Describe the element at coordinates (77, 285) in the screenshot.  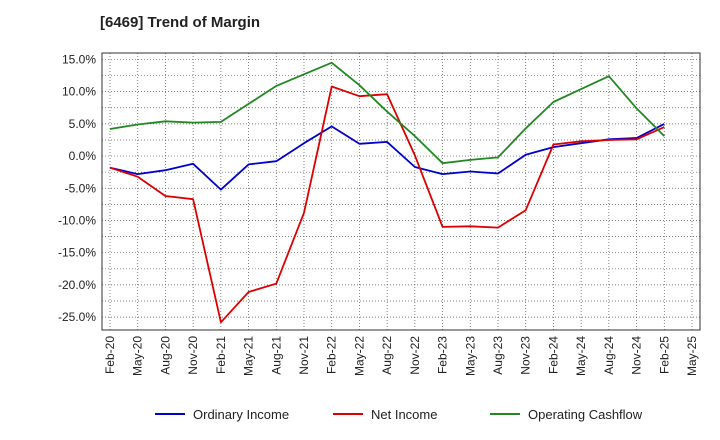
I see `y-tick-label: -20.0%` at that location.